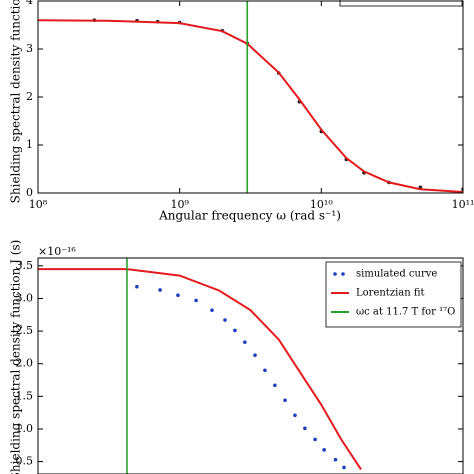  I want to click on y-tick-label: 3.5, so click(25, 265).